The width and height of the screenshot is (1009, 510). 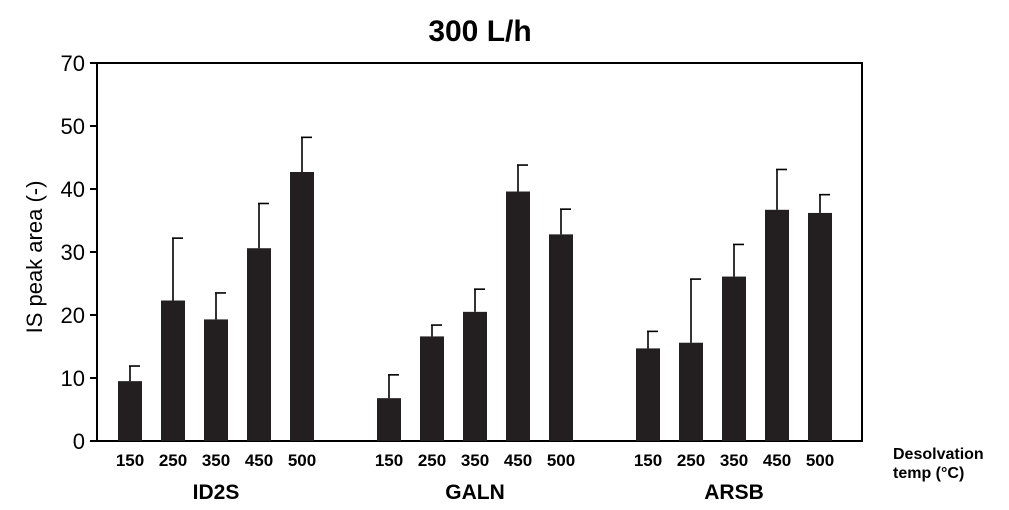 I want to click on y-axis-ticks: 0 10 20 30 40 50 70, so click(x=79, y=252).